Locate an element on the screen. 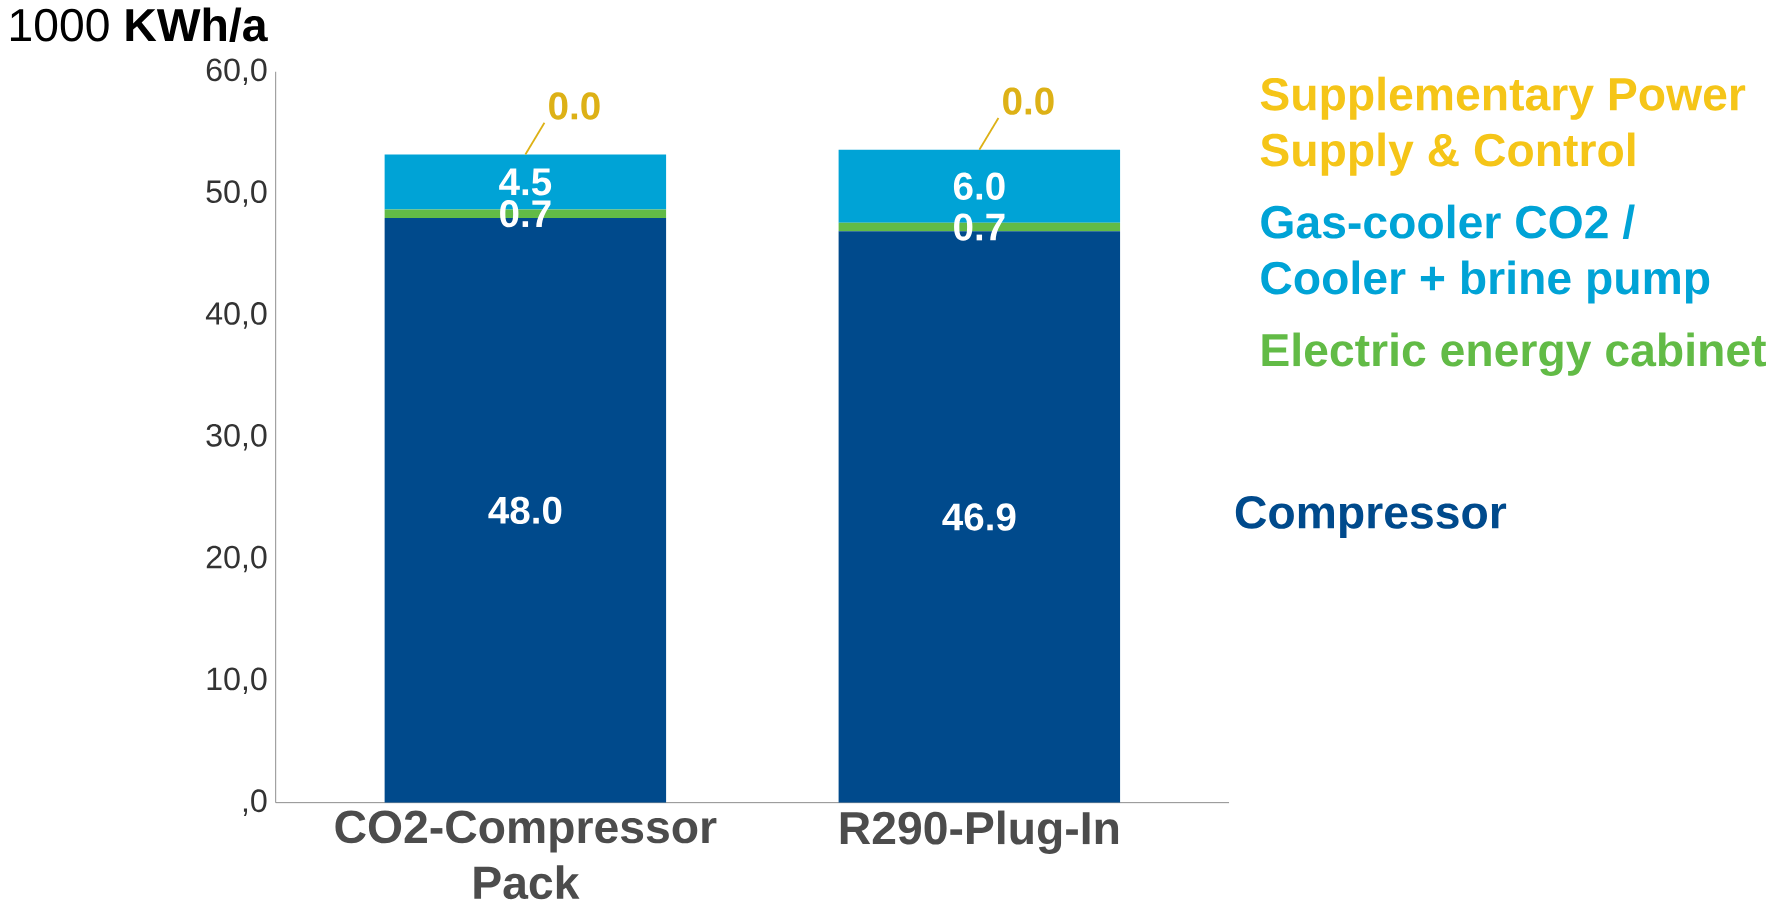 Image resolution: width=1785 pixels, height=907 pixels. y-tick-label: ,0 is located at coordinates (255, 803).